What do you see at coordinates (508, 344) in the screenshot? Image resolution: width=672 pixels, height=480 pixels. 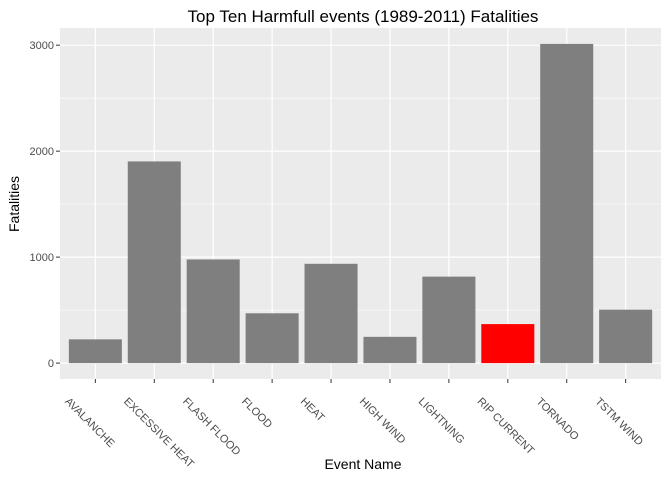 I see `bar-rip-current` at bounding box center [508, 344].